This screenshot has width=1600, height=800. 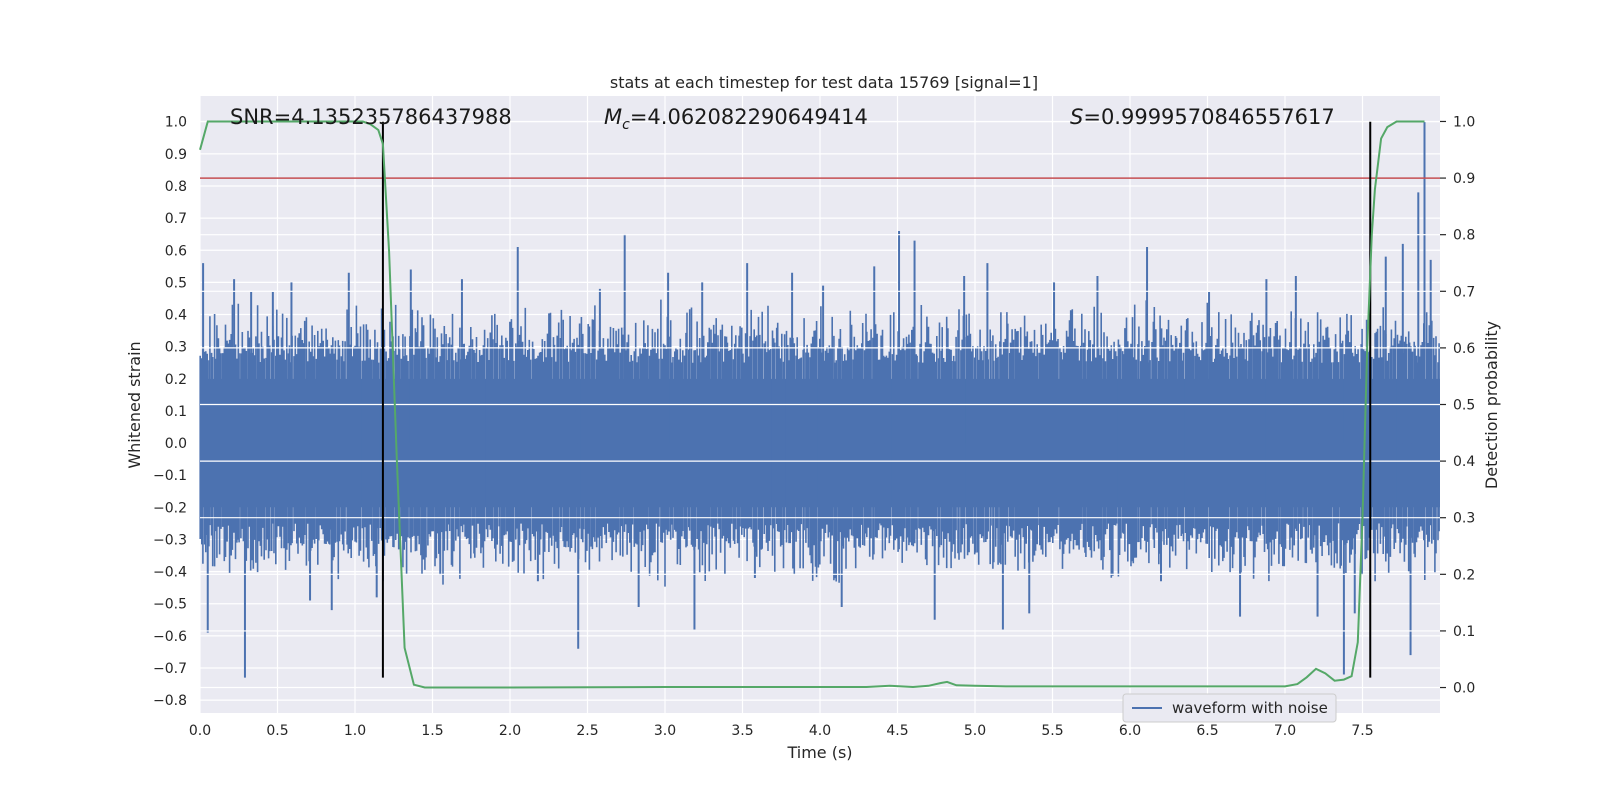 What do you see at coordinates (897, 731) in the screenshot?
I see `x-tick-label: 4.5` at bounding box center [897, 731].